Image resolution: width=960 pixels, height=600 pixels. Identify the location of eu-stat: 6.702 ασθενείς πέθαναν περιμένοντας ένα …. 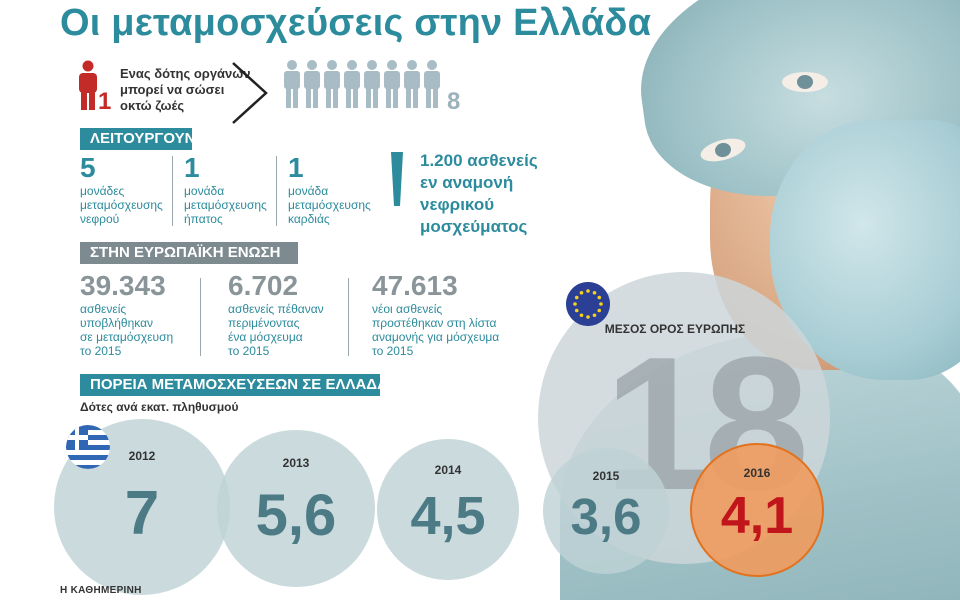
(285, 314).